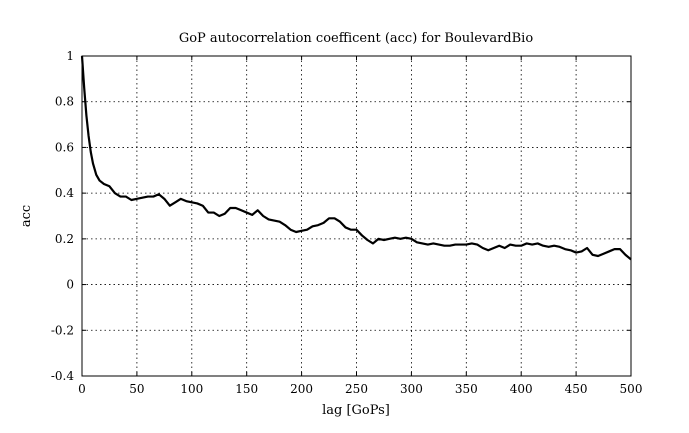  Describe the element at coordinates (64, 147) in the screenshot. I see `y-tick-label: 0.6` at that location.